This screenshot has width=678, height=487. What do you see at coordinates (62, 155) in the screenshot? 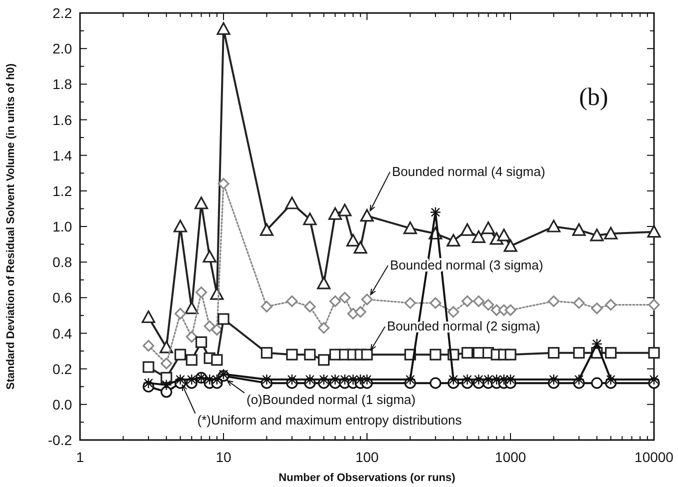
I see `y-tick-label: 1.4` at bounding box center [62, 155].